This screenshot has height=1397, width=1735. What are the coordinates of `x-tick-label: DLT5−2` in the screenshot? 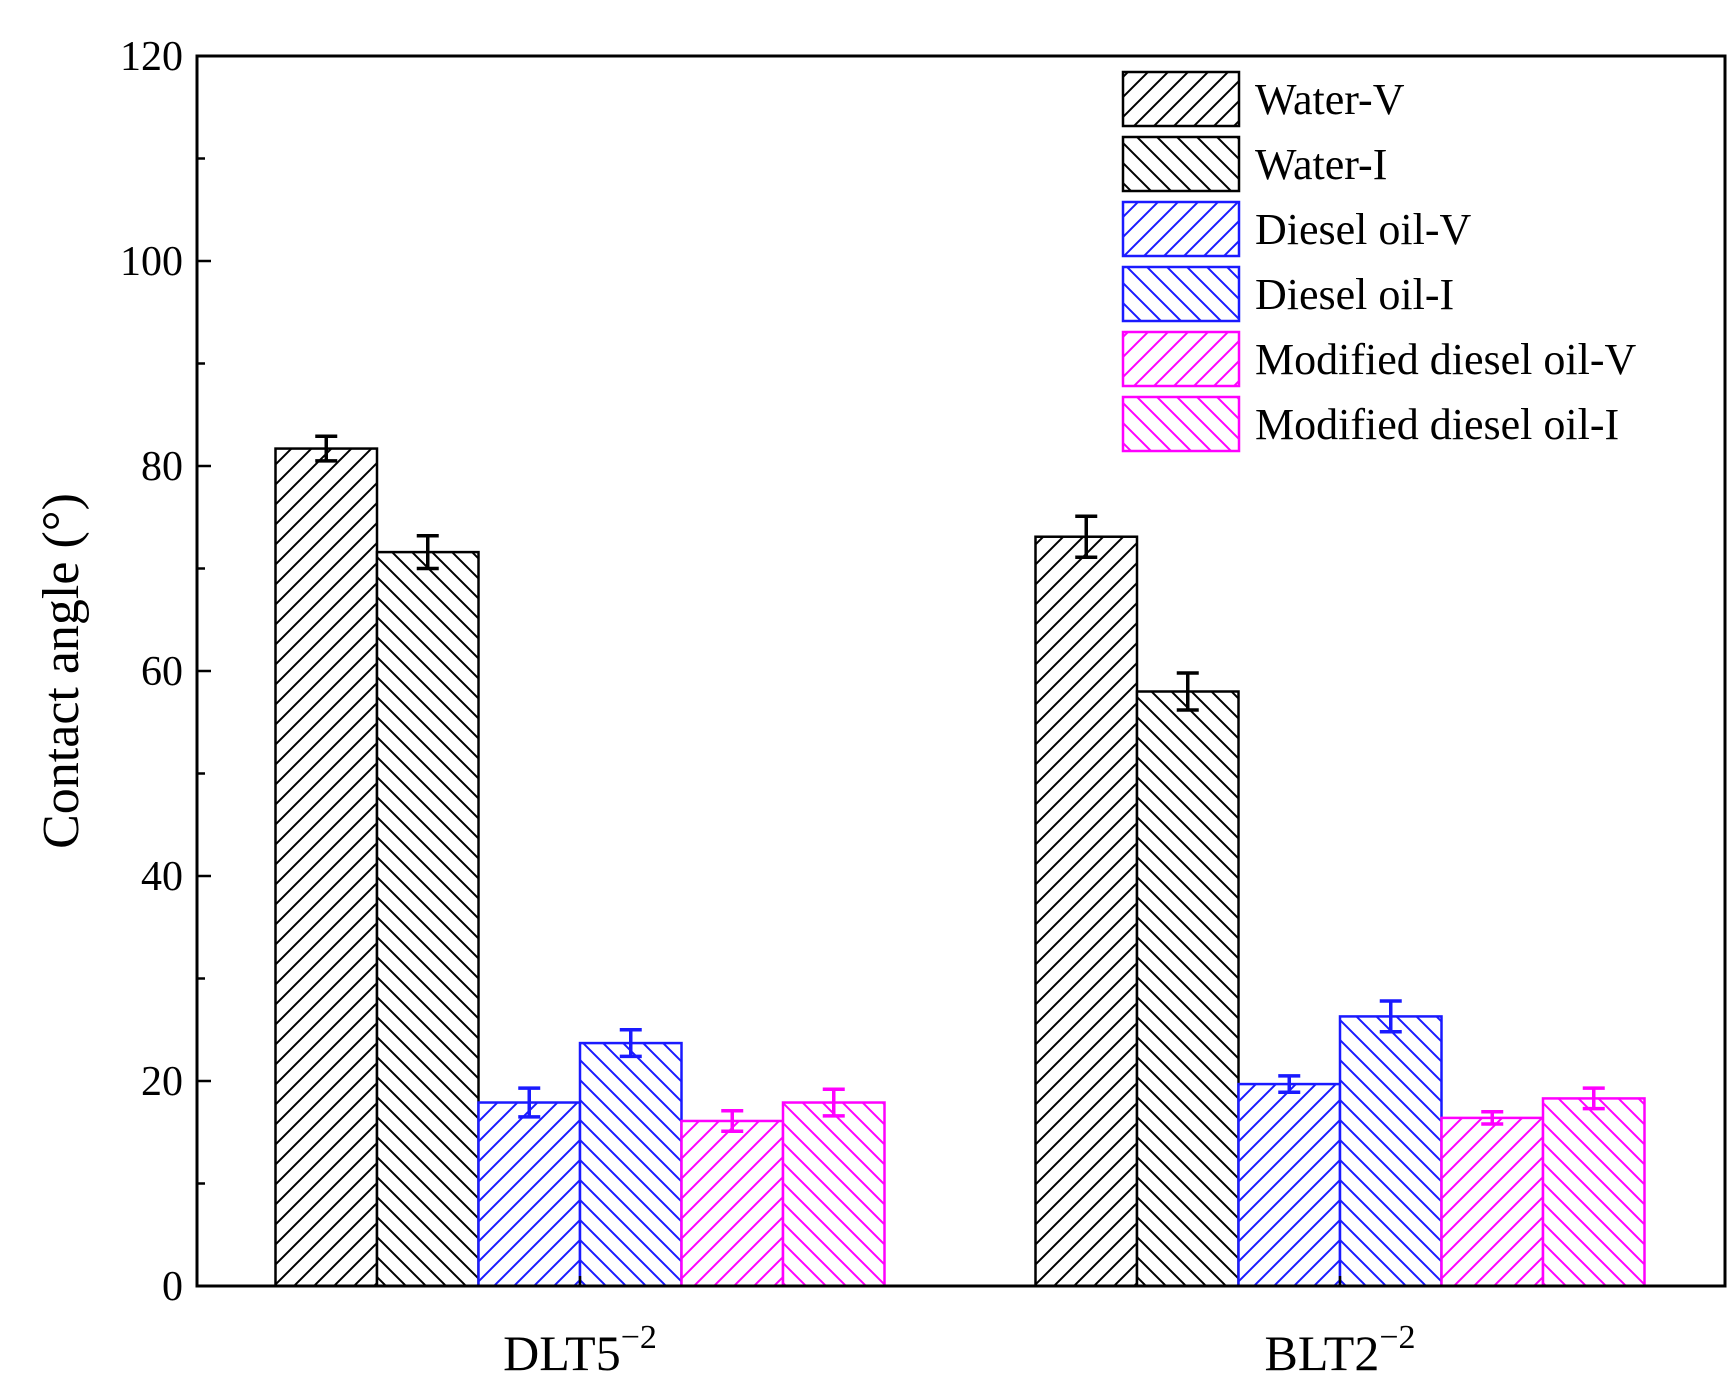 It's located at (580, 1350).